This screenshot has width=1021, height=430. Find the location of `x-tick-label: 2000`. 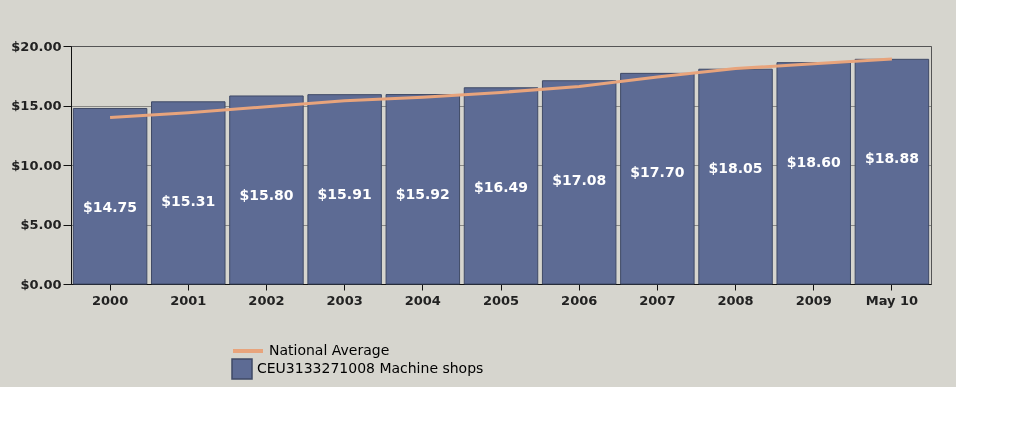

x-tick-label: 2000 is located at coordinates (110, 300).